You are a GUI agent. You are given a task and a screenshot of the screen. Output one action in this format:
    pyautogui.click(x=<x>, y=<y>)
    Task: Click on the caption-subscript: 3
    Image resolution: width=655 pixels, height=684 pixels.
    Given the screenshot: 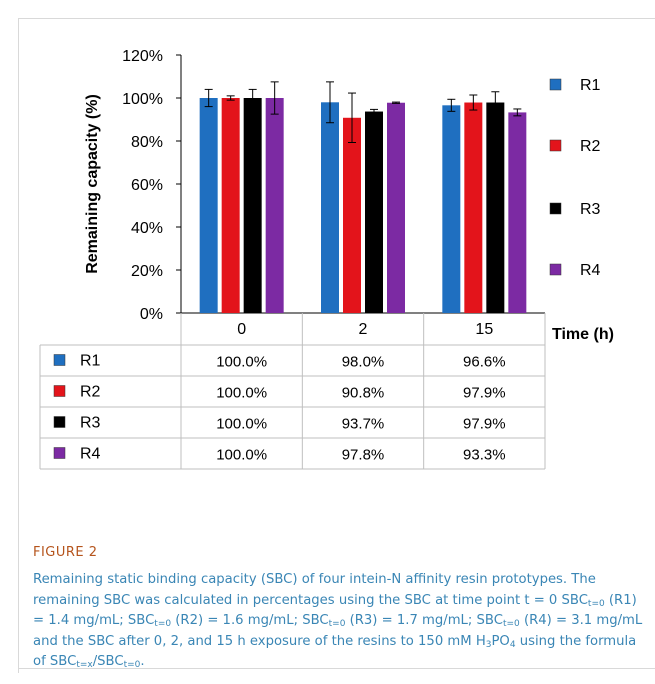 What is the action you would take?
    pyautogui.click(x=488, y=644)
    